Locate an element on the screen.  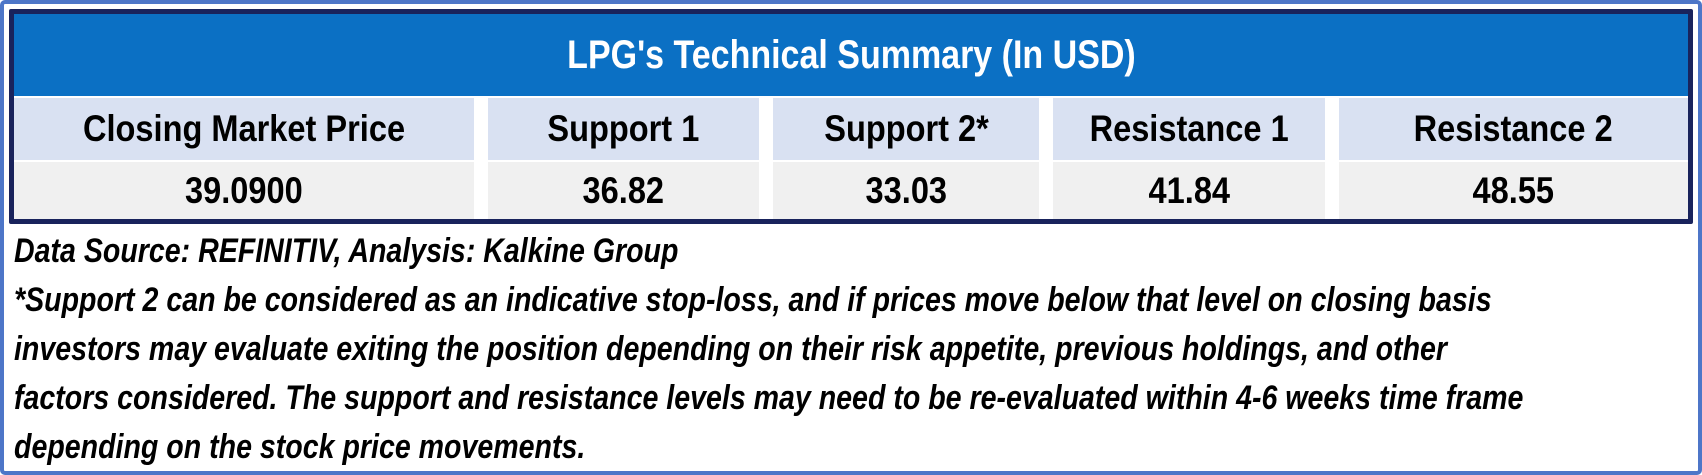
column-header-resistance-1: Resistance 1 is located at coordinates (1189, 129).